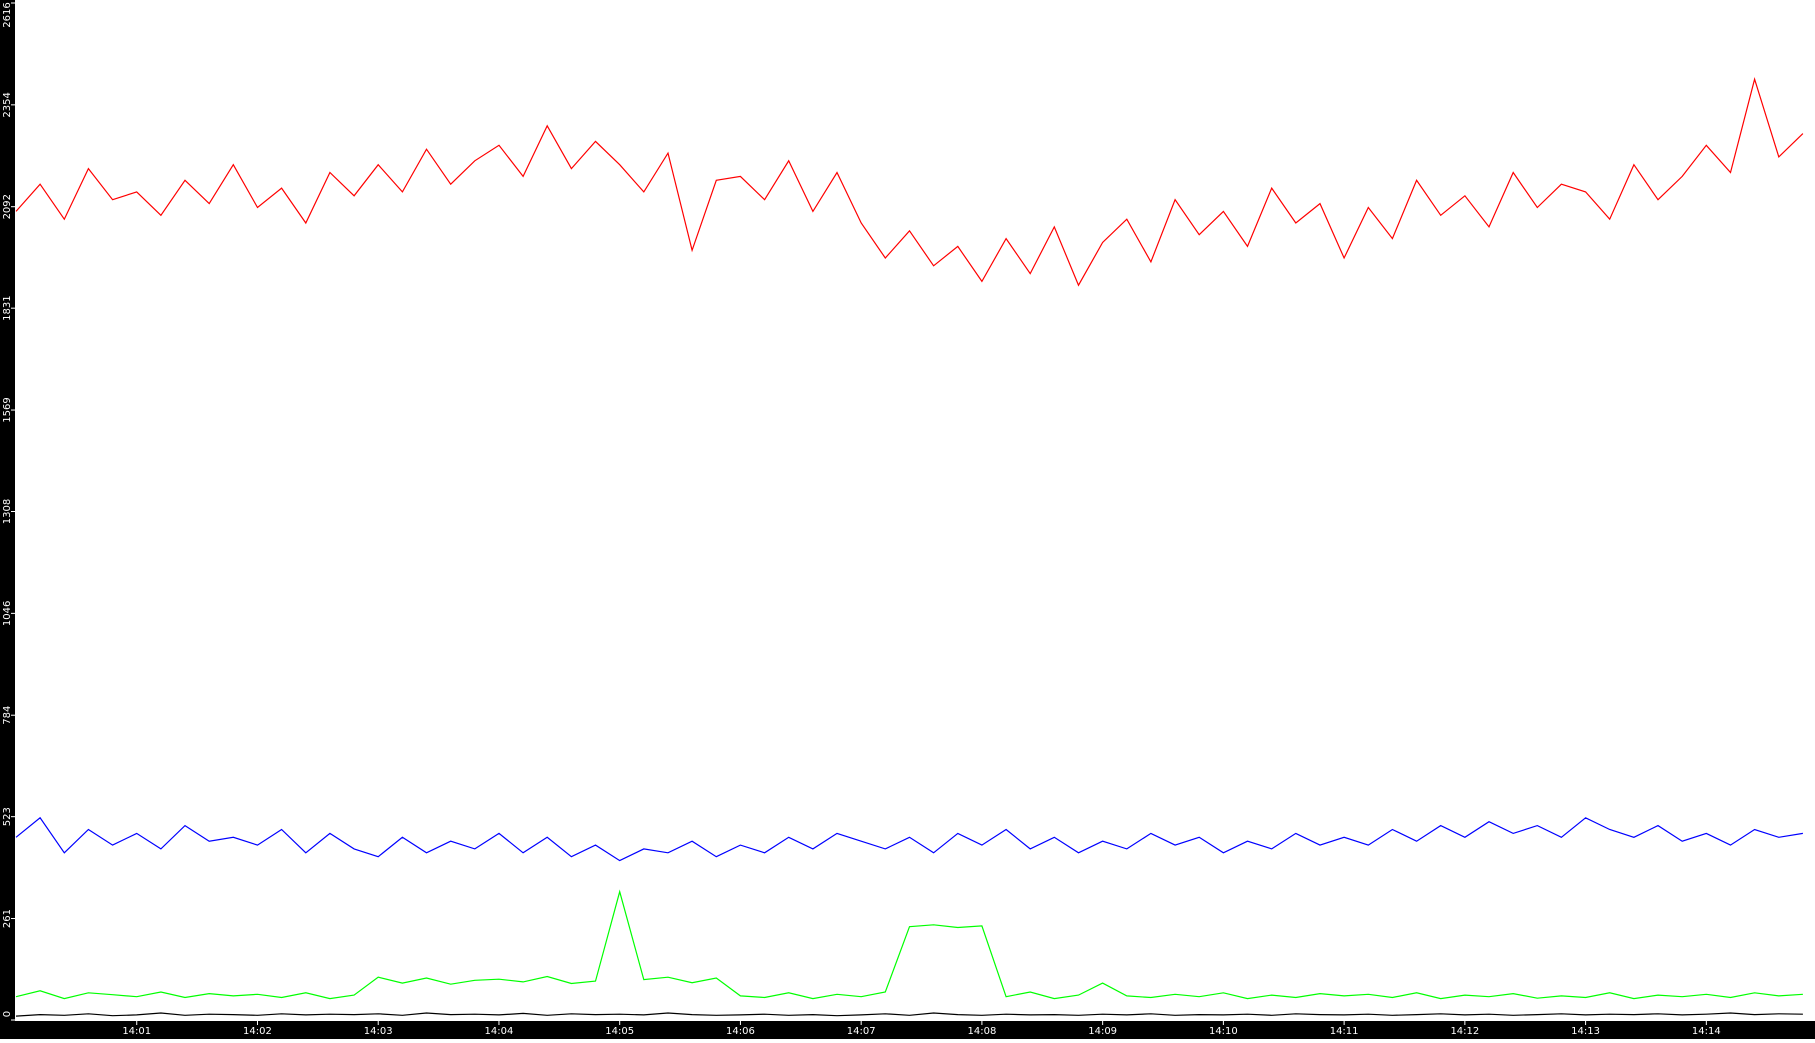 Image resolution: width=1815 pixels, height=1043 pixels. Describe the element at coordinates (378, 1031) in the screenshot. I see `x-tick-label: 14:03` at that location.